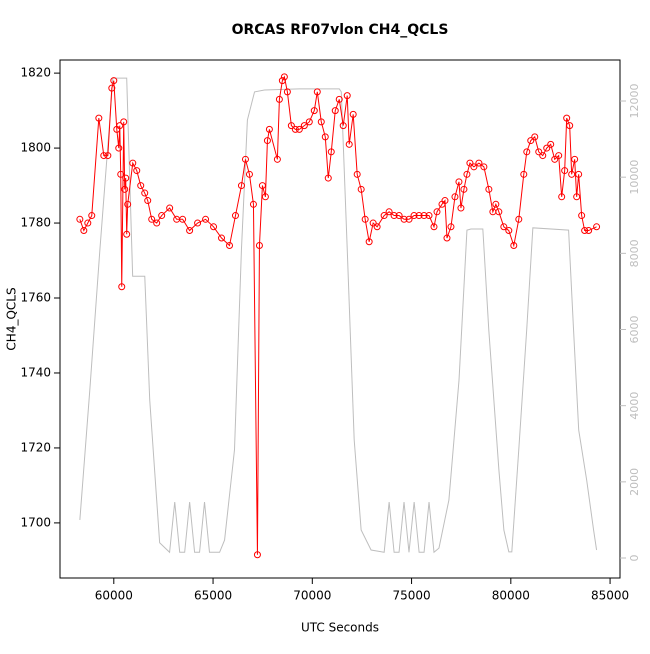  What do you see at coordinates (35, 298) in the screenshot?
I see `y-tick-label: 1760` at bounding box center [35, 298].